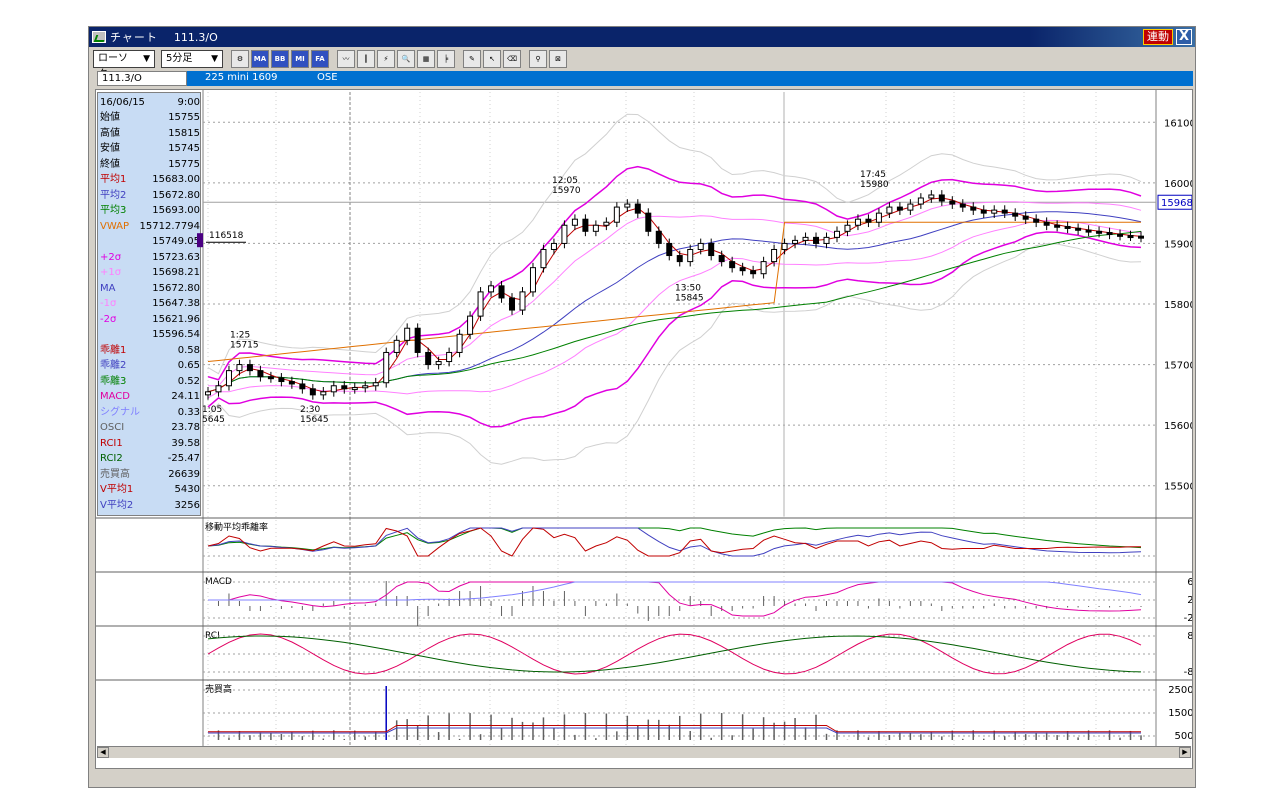  I want to click on annotation-time: 1:25, so click(240, 335).